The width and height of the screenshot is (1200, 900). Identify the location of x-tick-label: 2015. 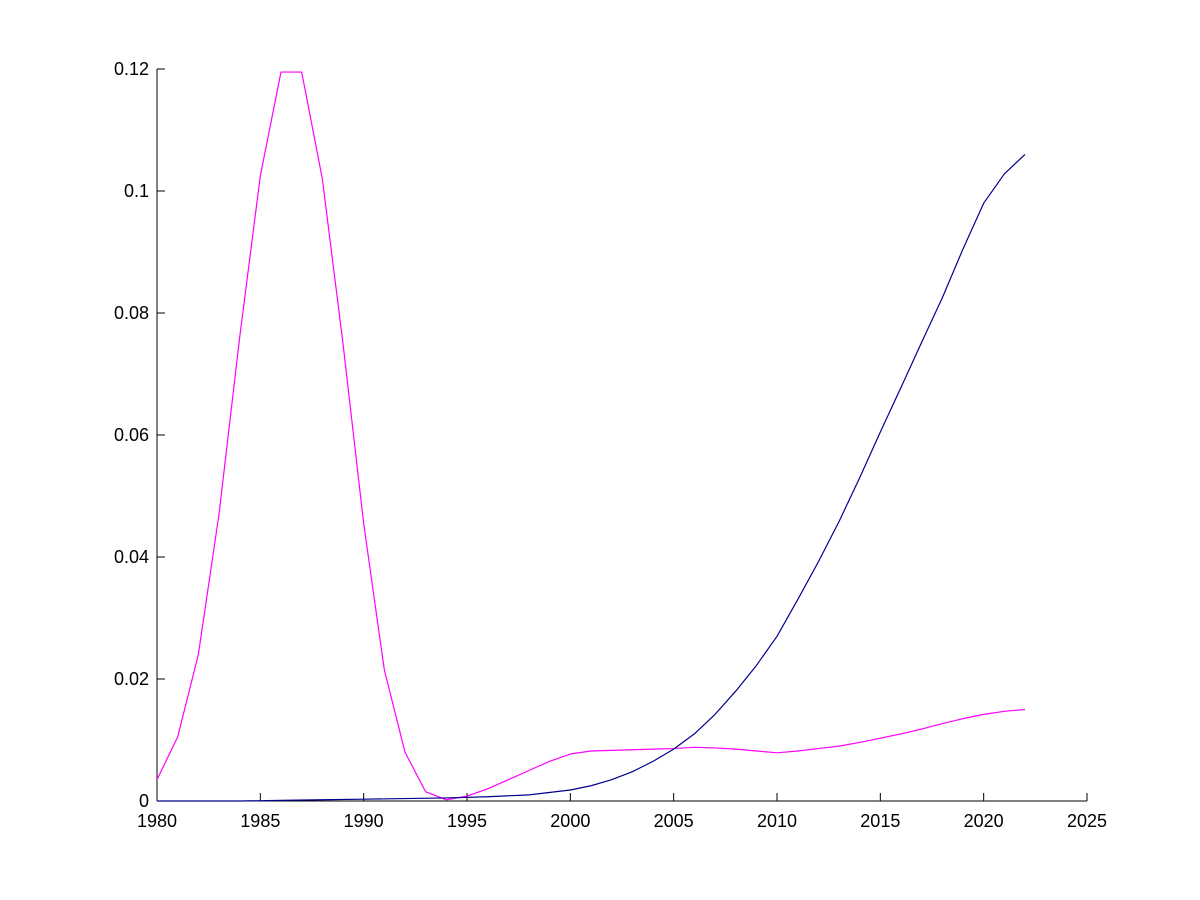
(880, 821).